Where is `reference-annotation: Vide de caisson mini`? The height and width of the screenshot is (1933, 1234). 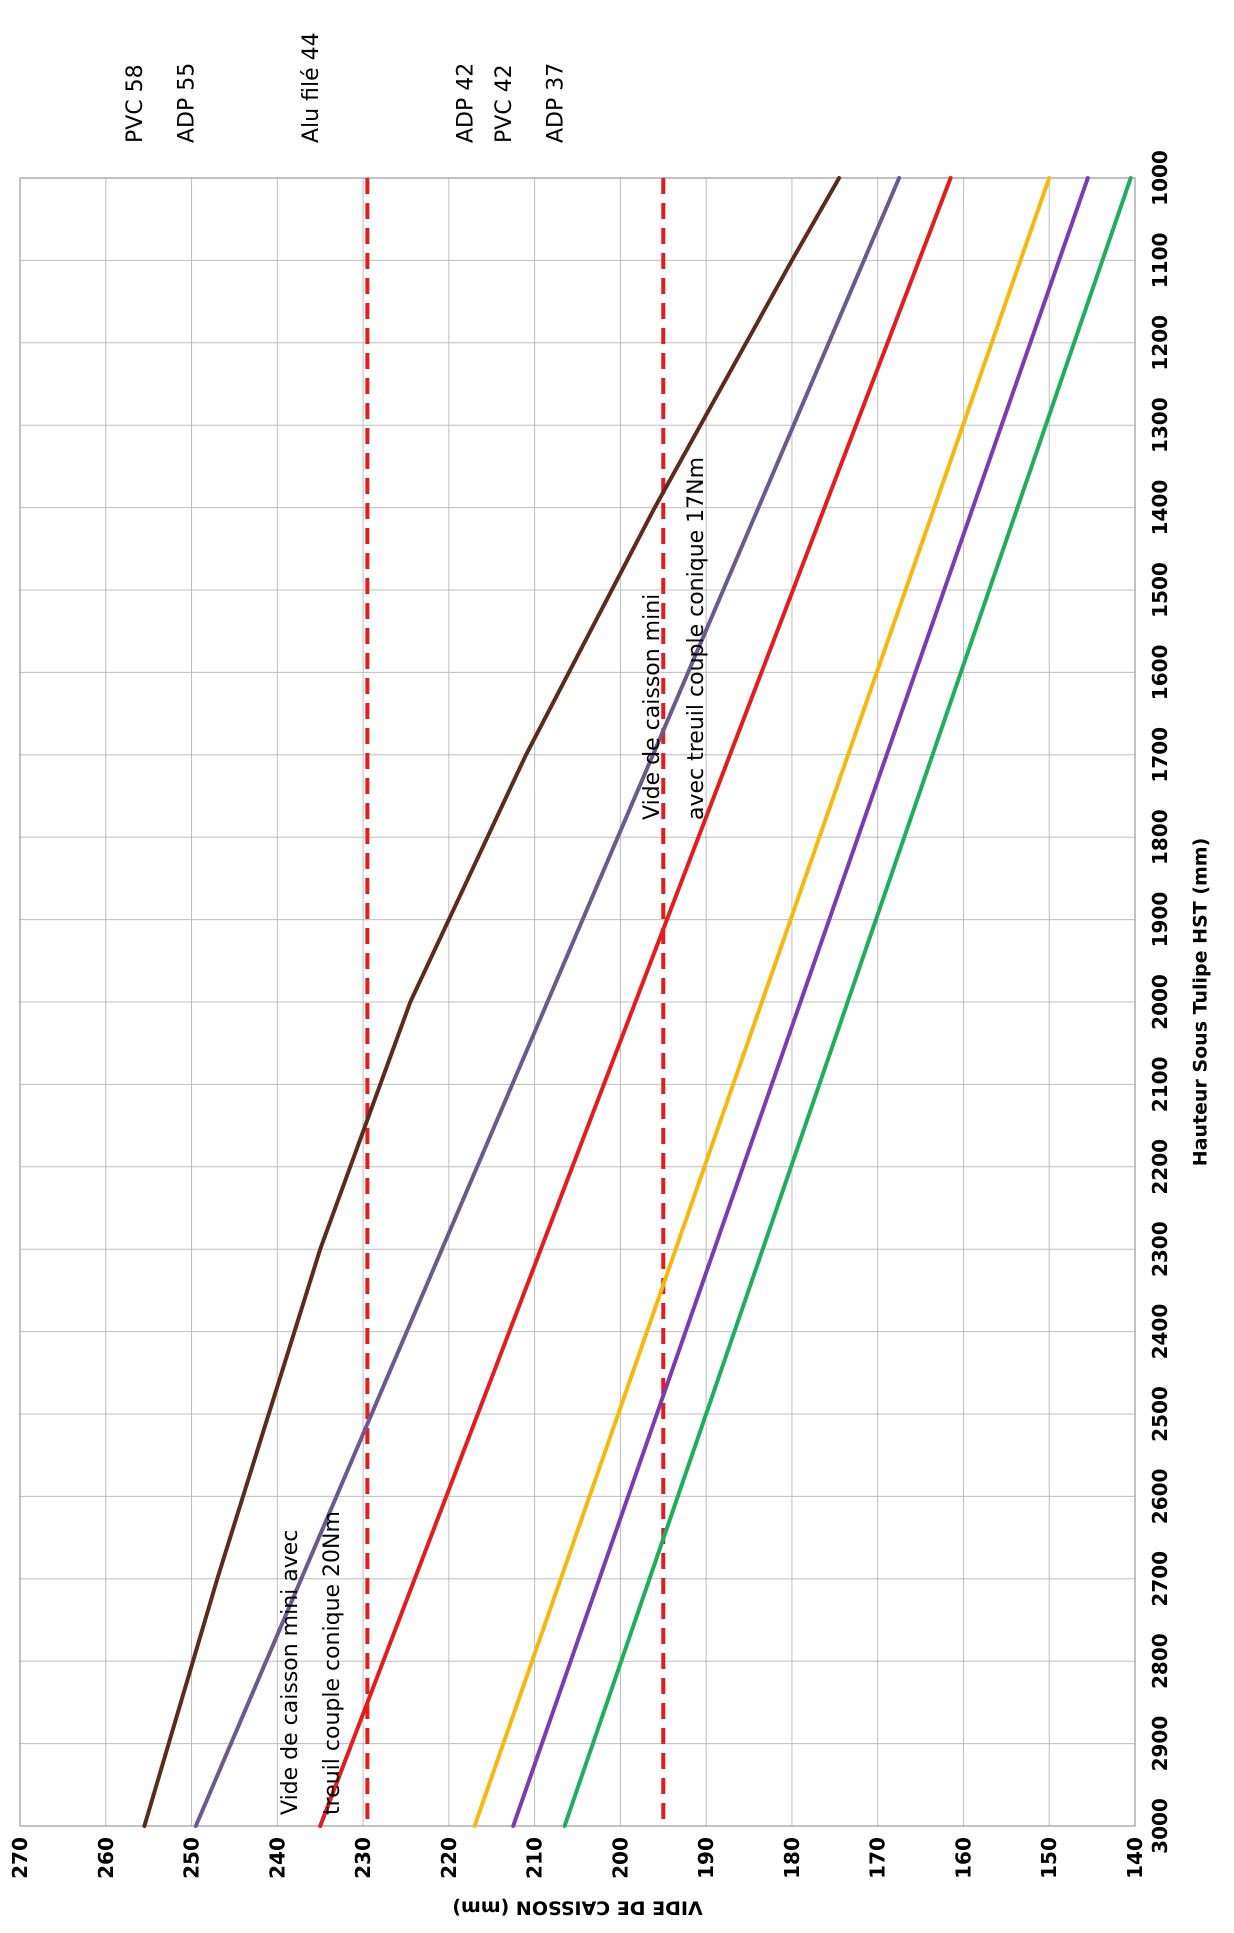
reference-annotation: Vide de caisson mini is located at coordinates (652, 707).